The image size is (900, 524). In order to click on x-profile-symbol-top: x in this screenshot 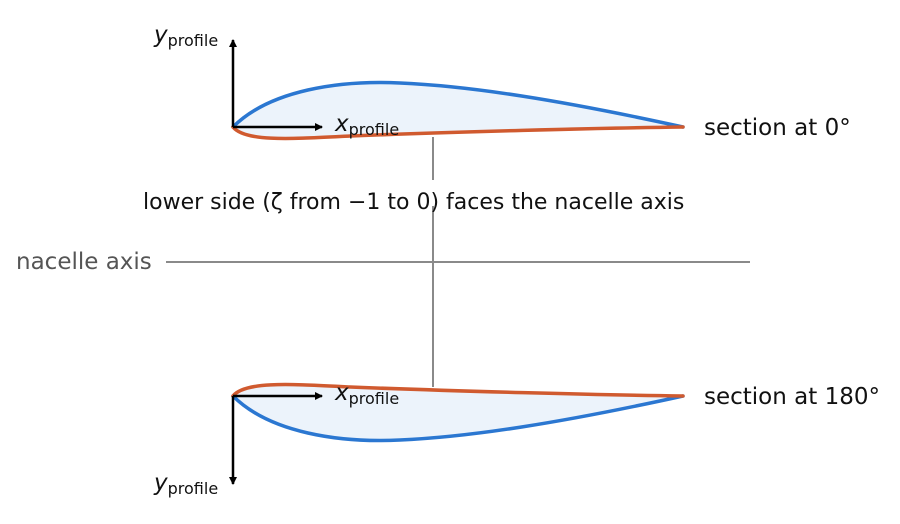, I will do `click(341, 124)`.